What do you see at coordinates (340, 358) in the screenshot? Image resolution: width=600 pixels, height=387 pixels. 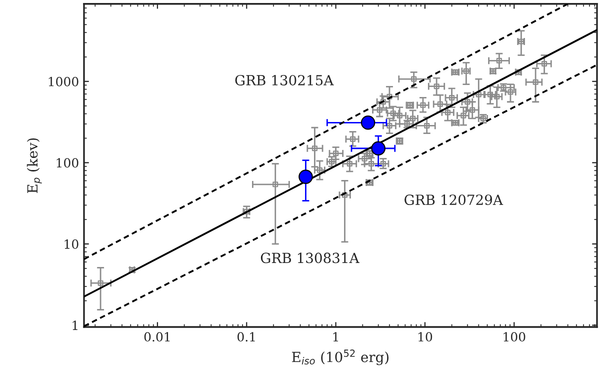 I see `x-axis-title: E$_{iso}$ (10$^{52}$ erg)` at bounding box center [340, 358].